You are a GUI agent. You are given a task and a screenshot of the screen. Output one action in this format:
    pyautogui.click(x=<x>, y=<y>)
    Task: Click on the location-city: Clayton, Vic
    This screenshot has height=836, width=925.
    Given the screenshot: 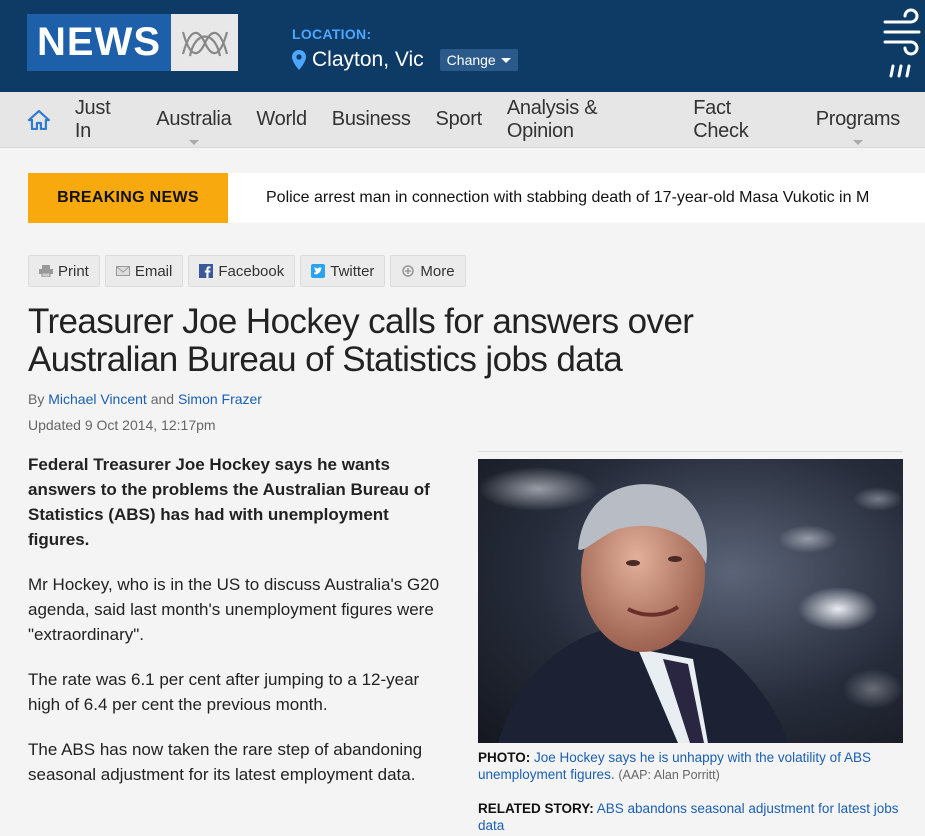 What is the action you would take?
    pyautogui.click(x=368, y=59)
    